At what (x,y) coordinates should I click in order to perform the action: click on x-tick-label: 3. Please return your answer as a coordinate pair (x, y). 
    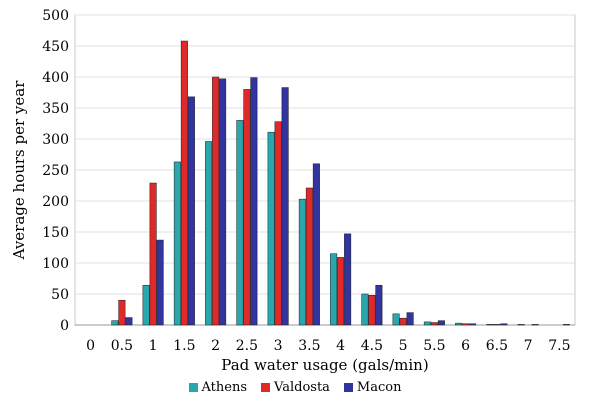
    Looking at the image, I should click on (278, 346).